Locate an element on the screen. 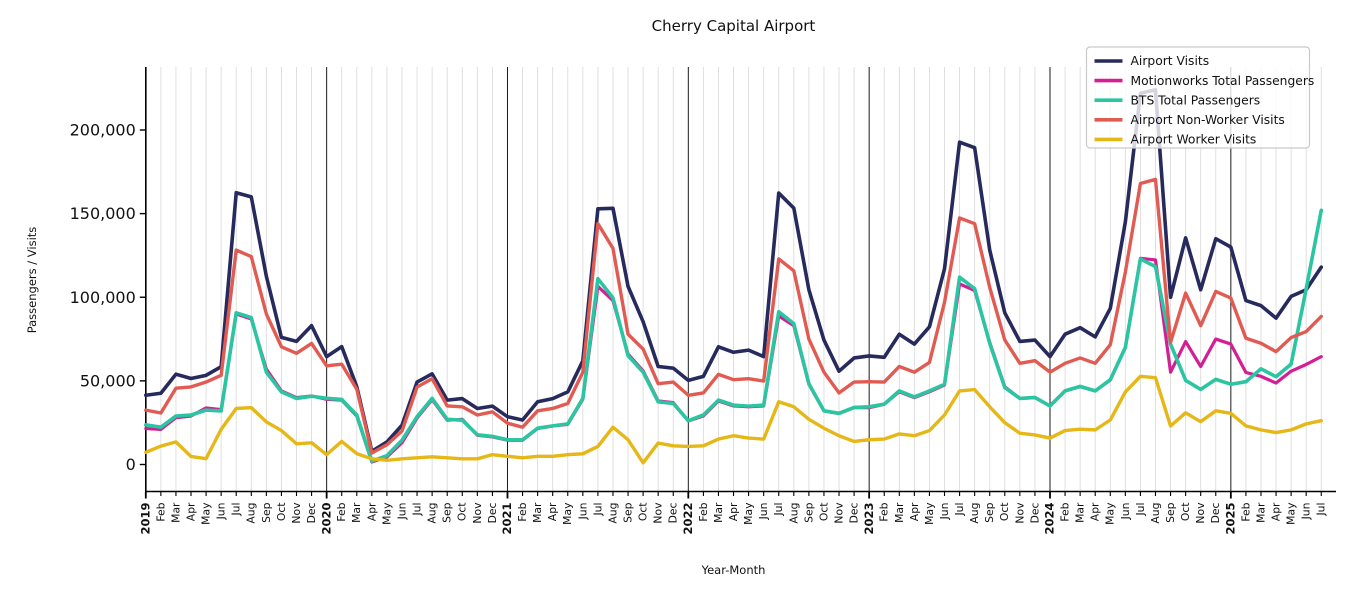 This screenshot has height=600, width=1350. x-tick-label-year: 2024 is located at coordinates (1050, 519).